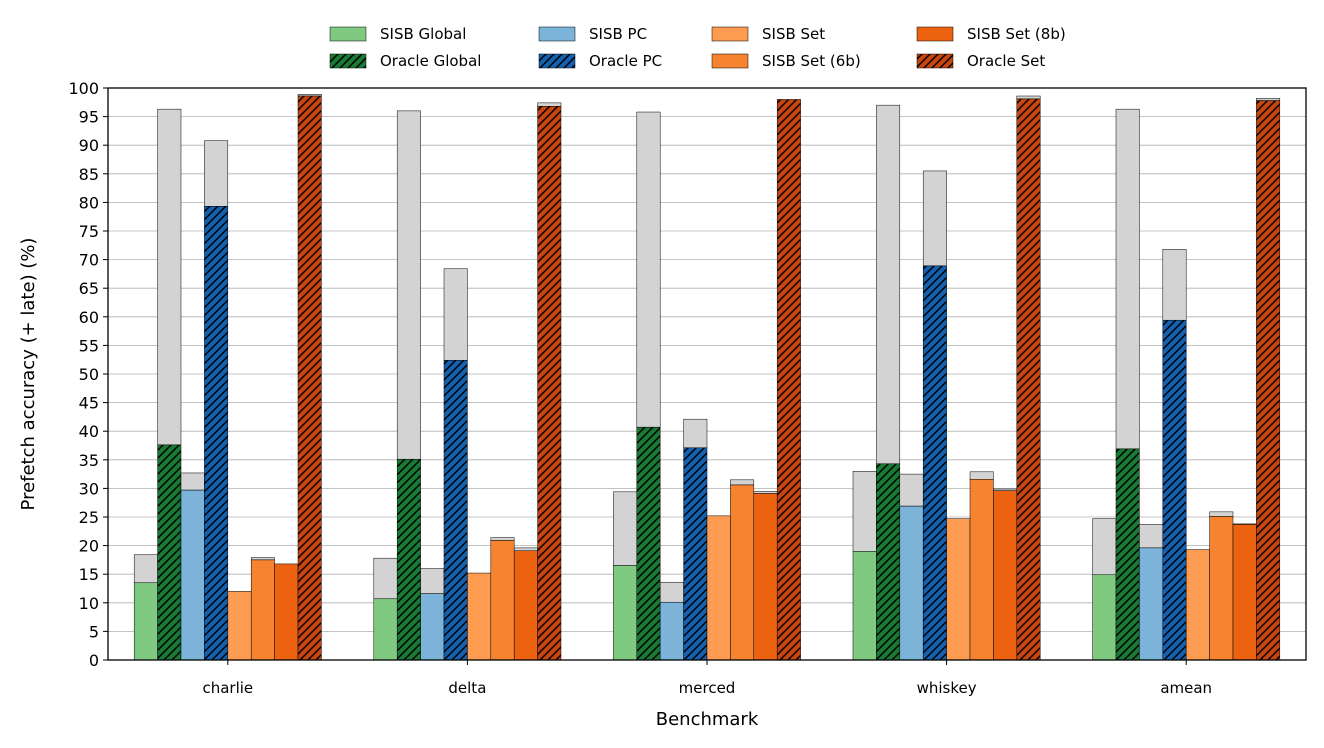 Image resolution: width=1324 pixels, height=748 pixels. Describe the element at coordinates (89, 317) in the screenshot. I see `y-tick-label: 60` at that location.